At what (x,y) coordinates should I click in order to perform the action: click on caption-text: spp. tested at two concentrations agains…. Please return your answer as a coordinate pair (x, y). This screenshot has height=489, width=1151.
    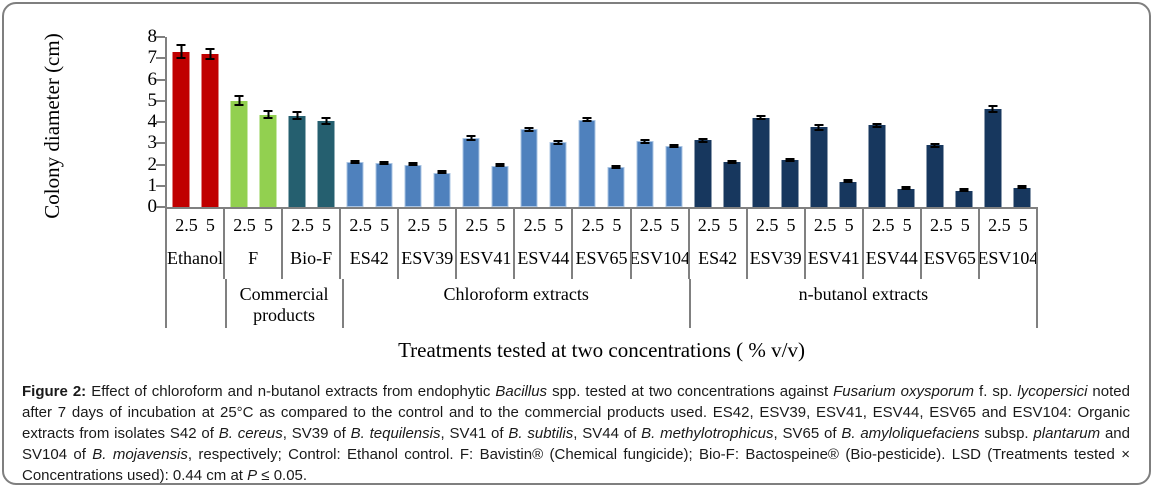
    Looking at the image, I should click on (690, 391).